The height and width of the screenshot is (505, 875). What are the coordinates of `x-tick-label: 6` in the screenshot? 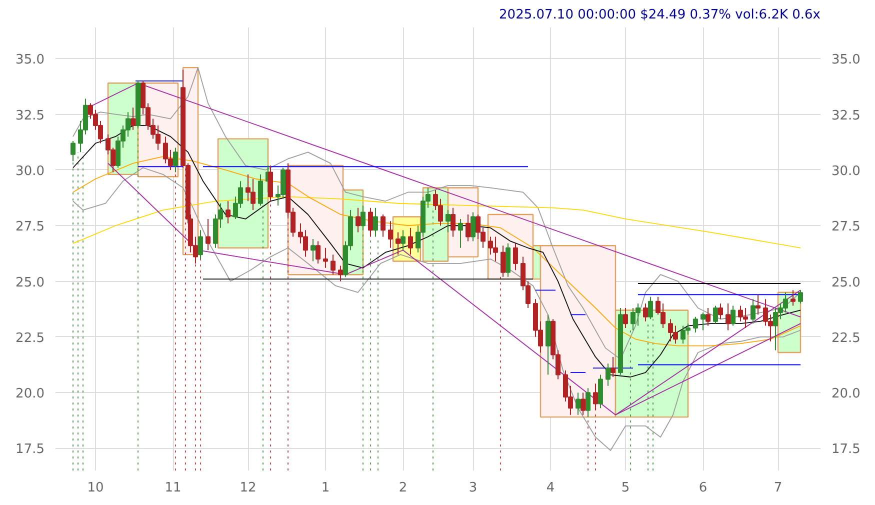 It's located at (703, 488).